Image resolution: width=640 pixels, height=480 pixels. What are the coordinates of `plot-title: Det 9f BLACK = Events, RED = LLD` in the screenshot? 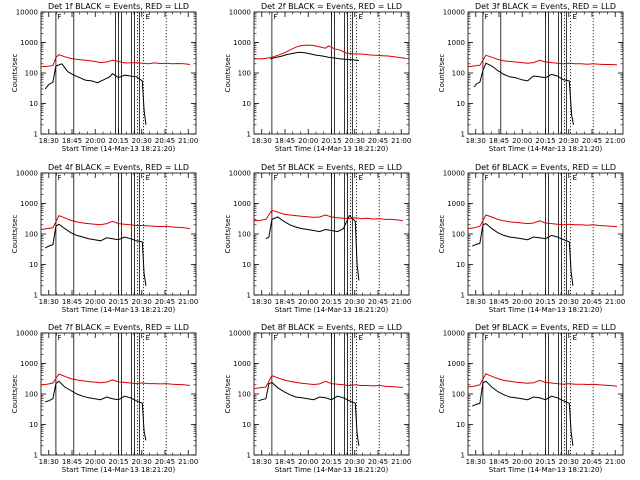 It's located at (545, 327).